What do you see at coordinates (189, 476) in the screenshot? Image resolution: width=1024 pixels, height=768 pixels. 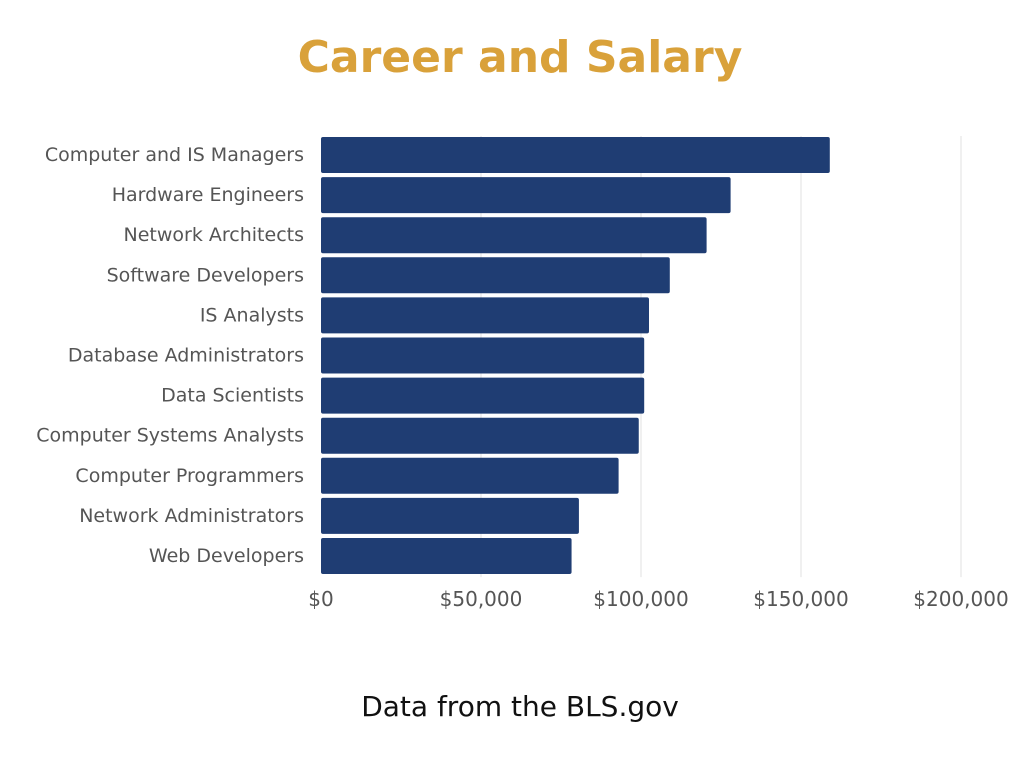 I see `category-label: Computer Programmers` at bounding box center [189, 476].